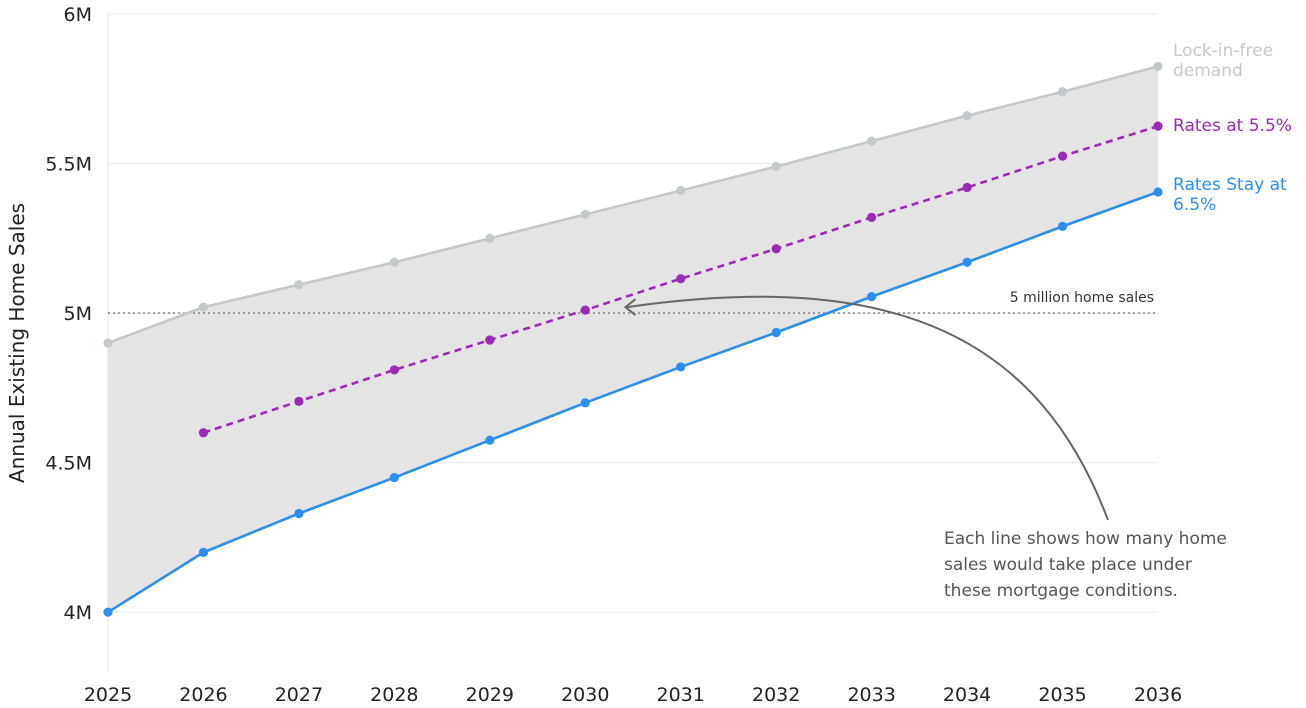  Describe the element at coordinates (868, 408) in the screenshot. I see `annotation-arrow` at that location.